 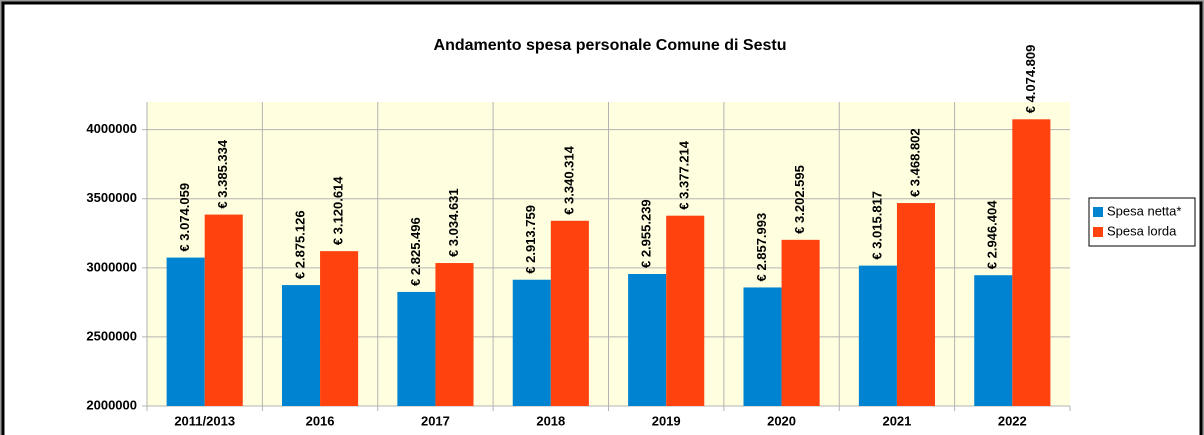 I want to click on value-label: € 3.034.631, so click(x=453, y=222).